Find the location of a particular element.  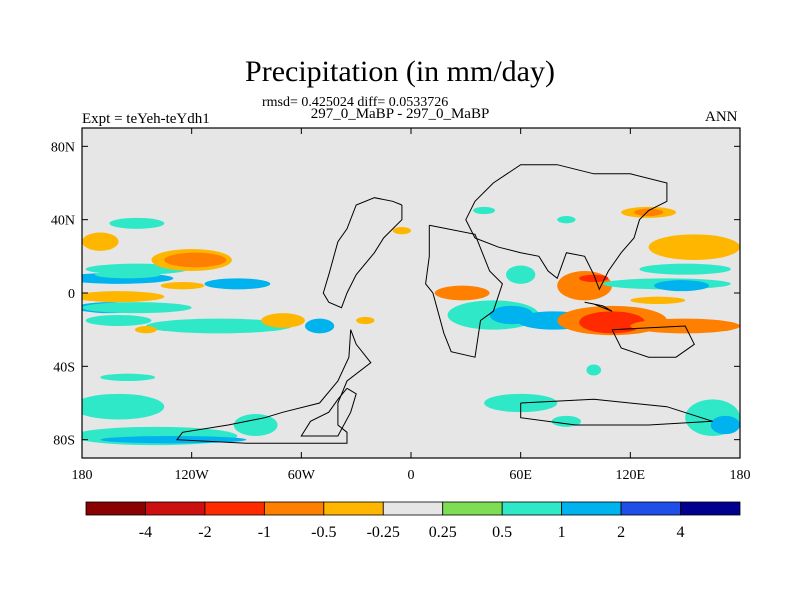

y-tick-label-1: 40N is located at coordinates (63, 221).